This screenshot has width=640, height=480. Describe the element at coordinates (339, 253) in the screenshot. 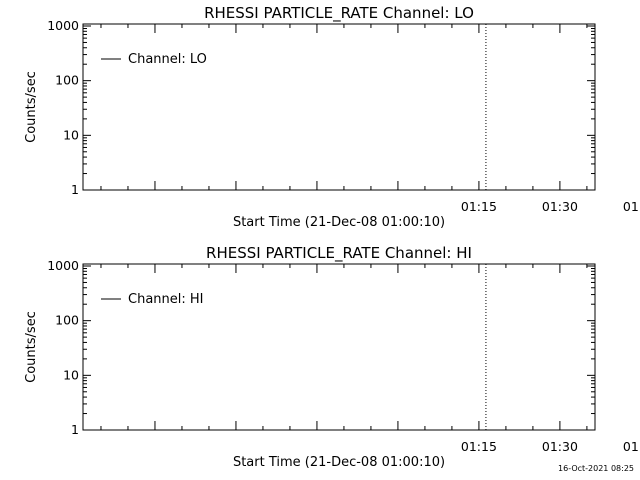

I see `hi-chart-title: RHESSI PARTICLE_RATE Channel: HI` at that location.